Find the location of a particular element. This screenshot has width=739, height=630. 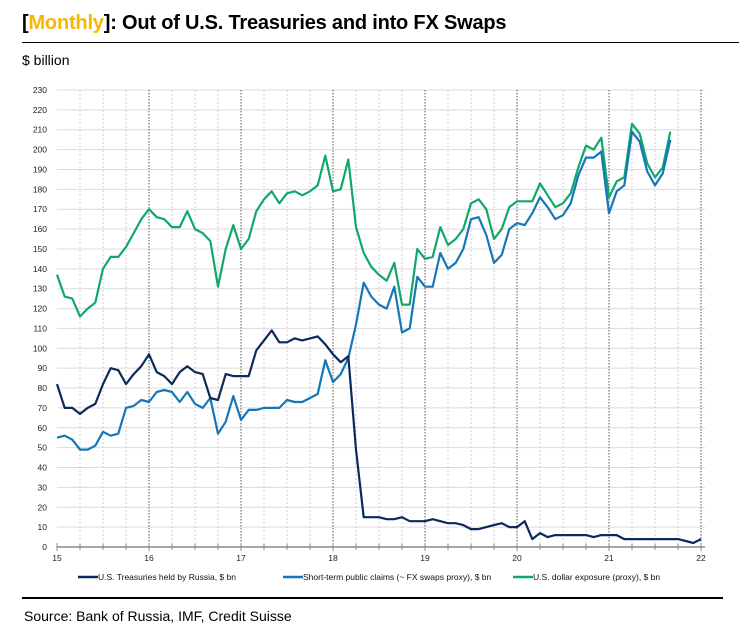

y-tick-label: 120 is located at coordinates (40, 309).